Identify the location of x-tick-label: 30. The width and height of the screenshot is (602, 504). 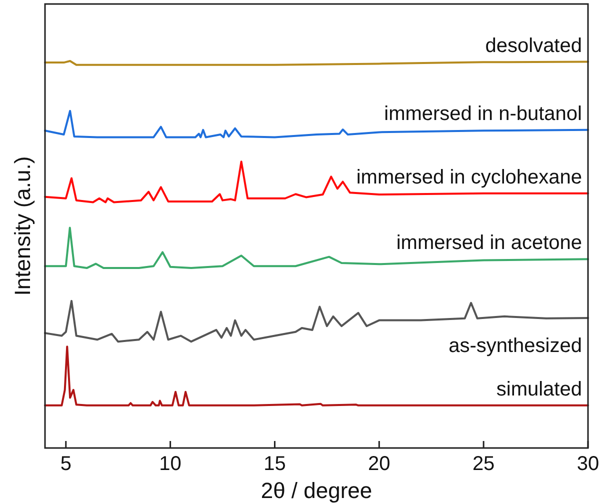
(588, 464).